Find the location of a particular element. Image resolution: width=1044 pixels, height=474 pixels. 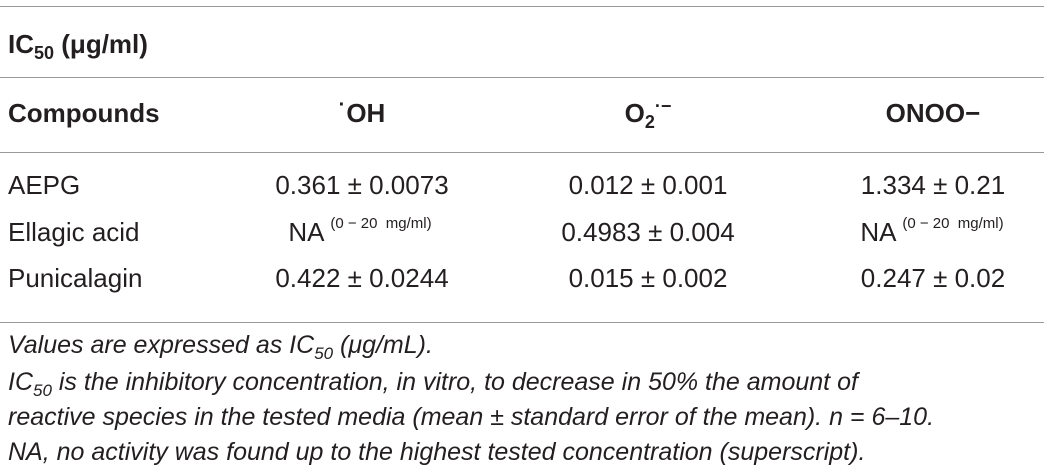

table-top-rule is located at coordinates (522, 6).